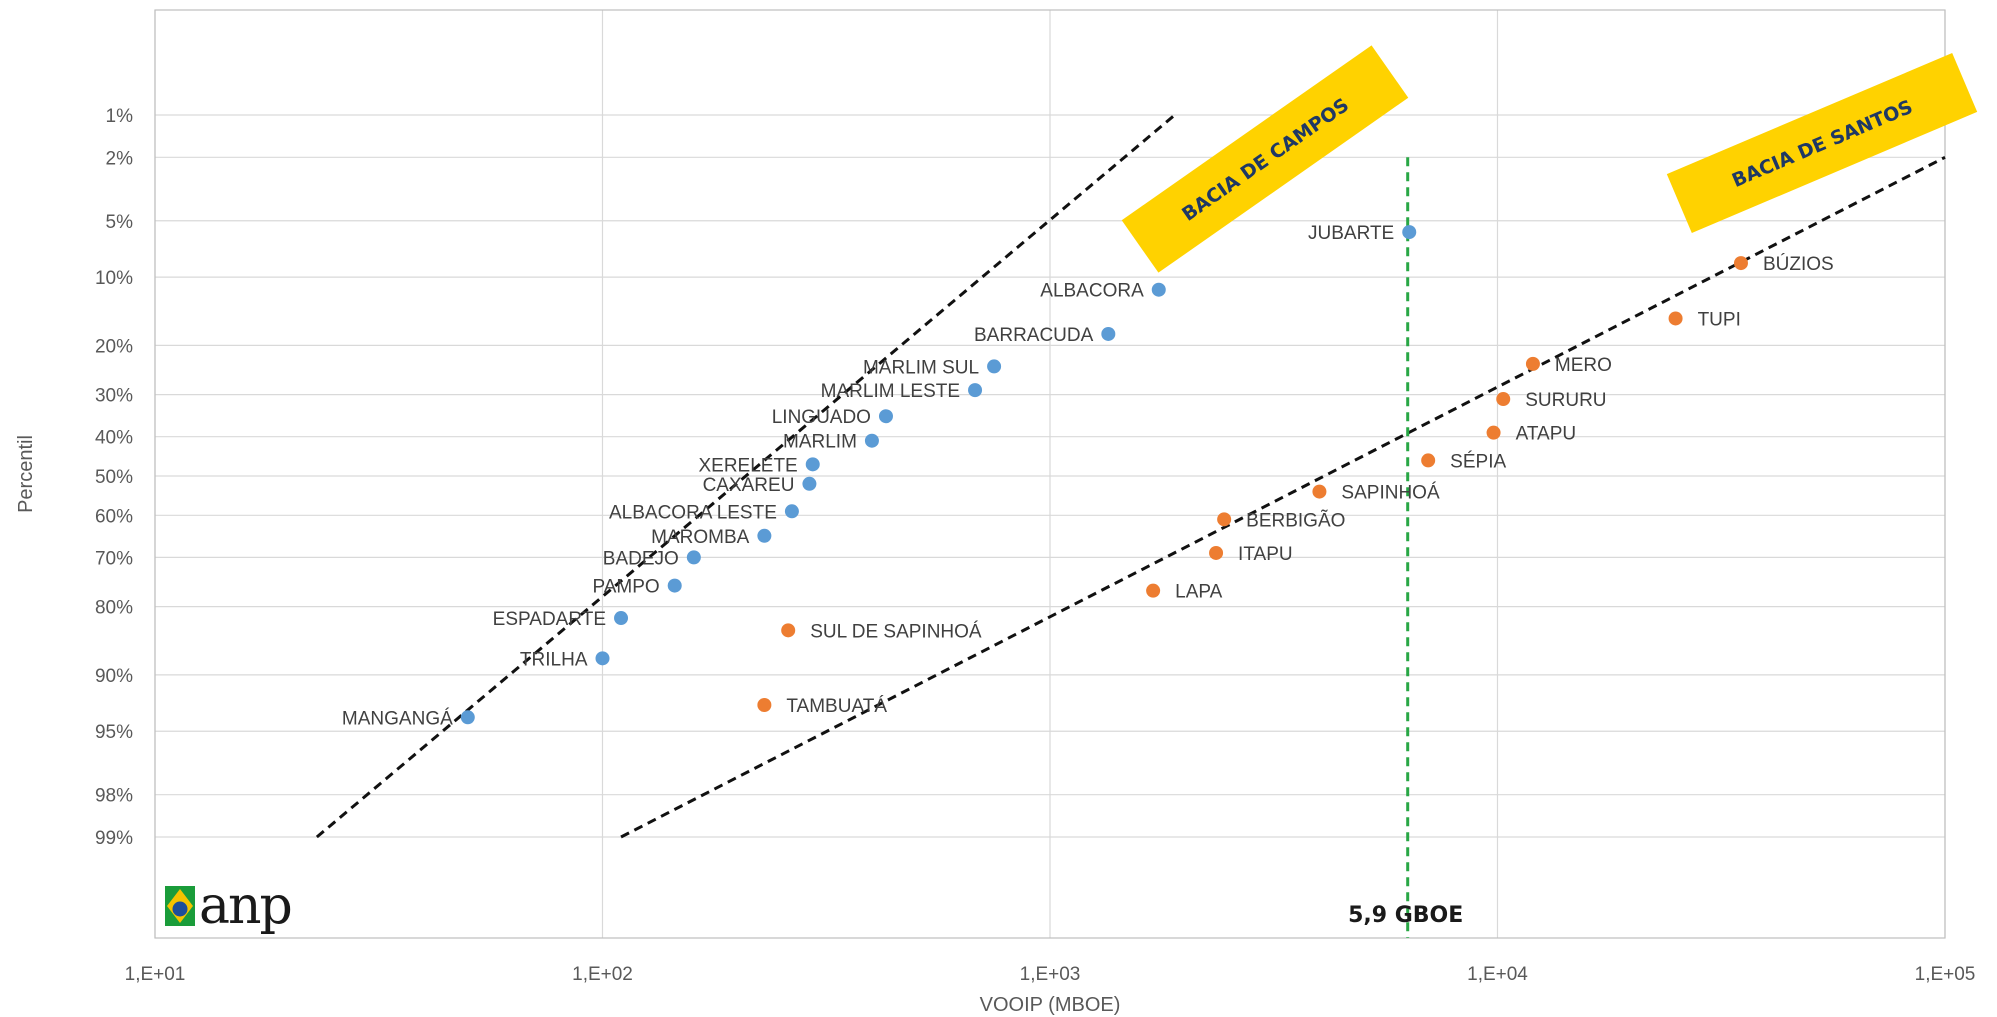 The height and width of the screenshot is (1017, 1997). I want to click on y-tick-label: 90%, so click(114, 676).